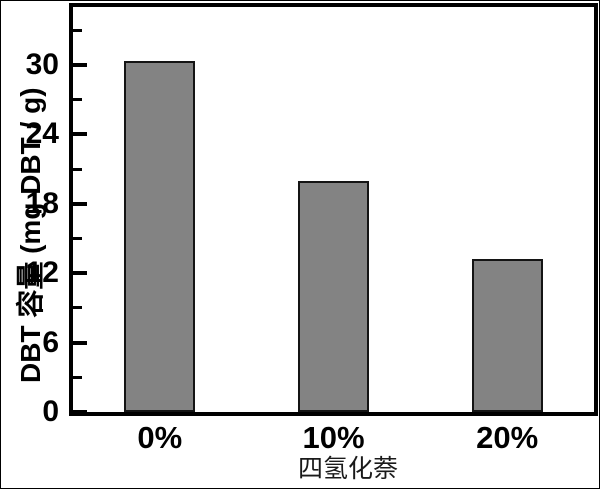  I want to click on x-category-label-0%: 0%, so click(160, 437).